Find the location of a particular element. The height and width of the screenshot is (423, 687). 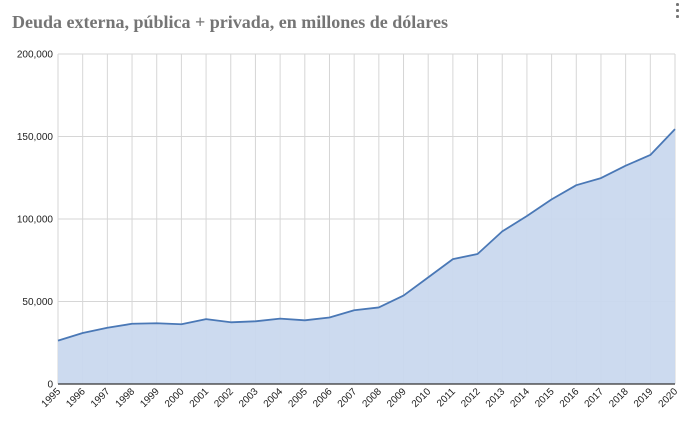

y-tick-label: 200,000 is located at coordinates (35, 55).